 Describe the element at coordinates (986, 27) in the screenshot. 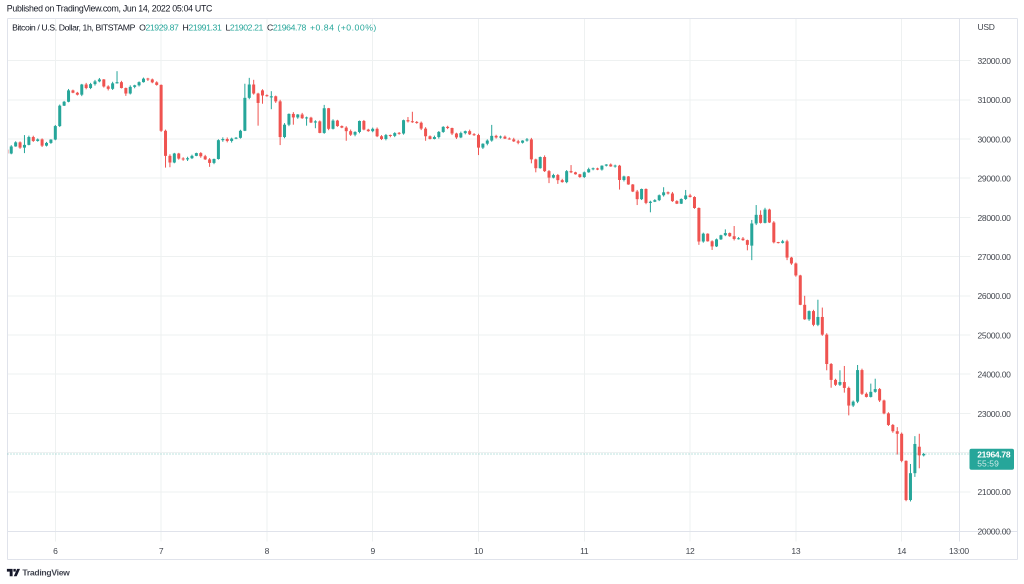

I see `svg-text: USD` at that location.